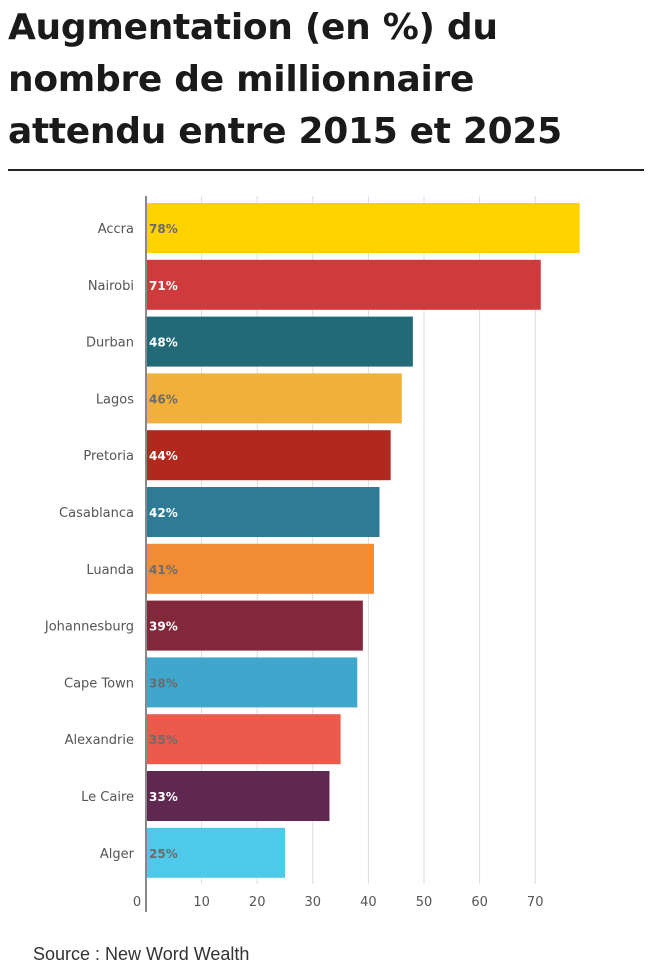  What do you see at coordinates (424, 902) in the screenshot?
I see `x-tick-label-50: 50` at bounding box center [424, 902].